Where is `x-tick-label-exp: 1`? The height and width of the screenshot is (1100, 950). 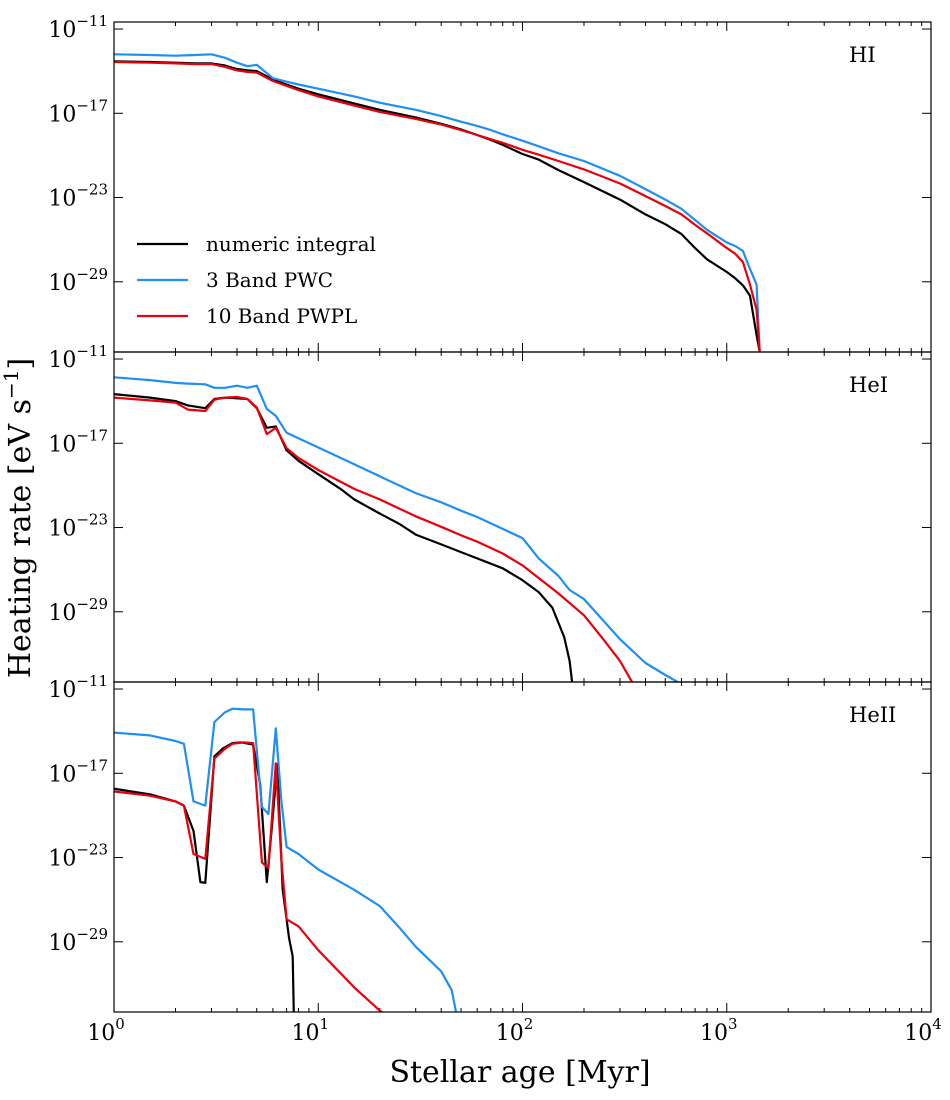
x-tick-label-exp: 1 is located at coordinates (324, 1024).